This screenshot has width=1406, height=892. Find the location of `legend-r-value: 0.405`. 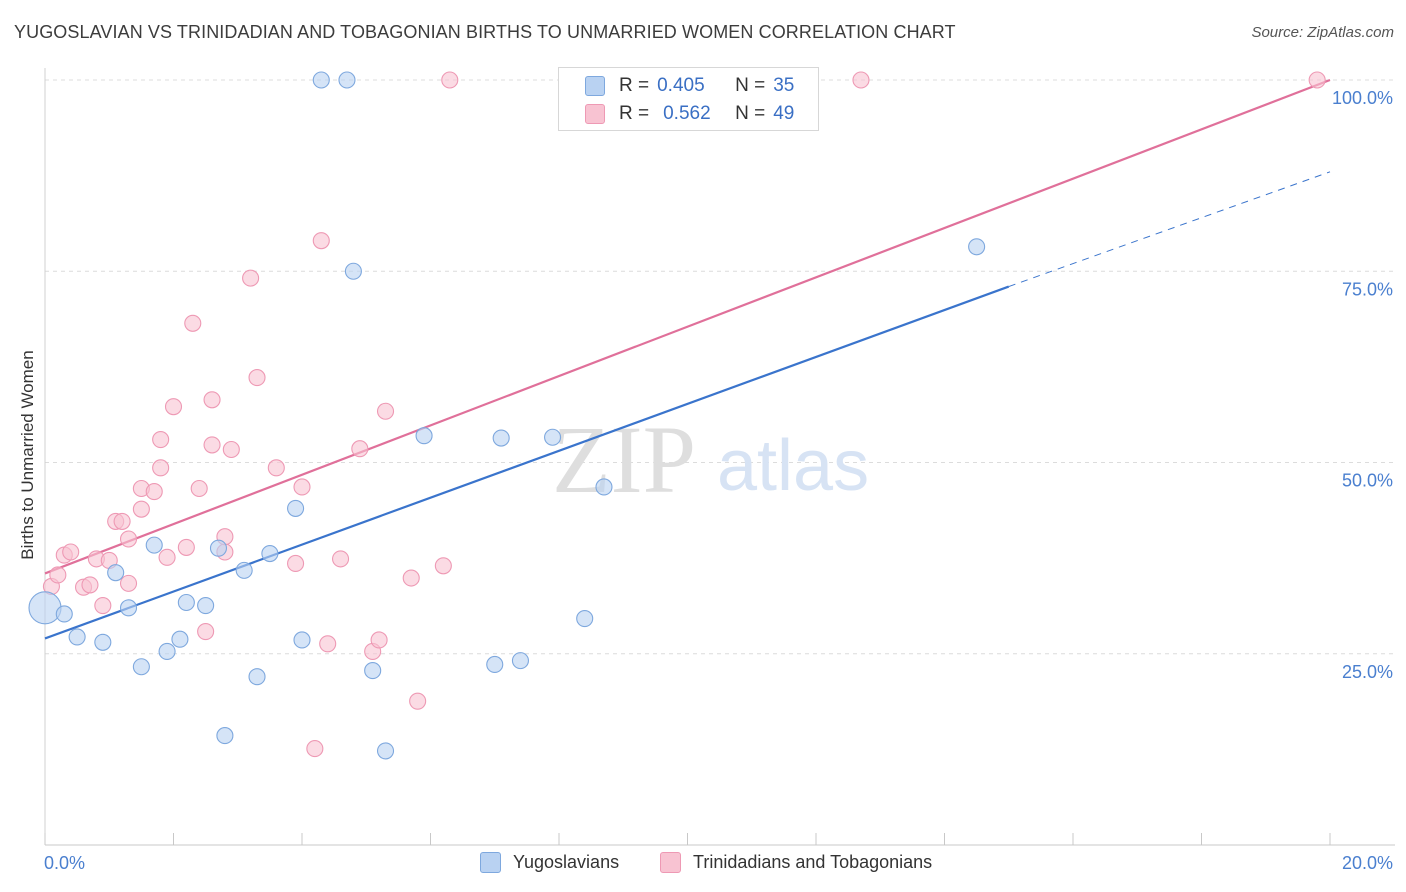

legend-r-value: 0.405 is located at coordinates (681, 85).